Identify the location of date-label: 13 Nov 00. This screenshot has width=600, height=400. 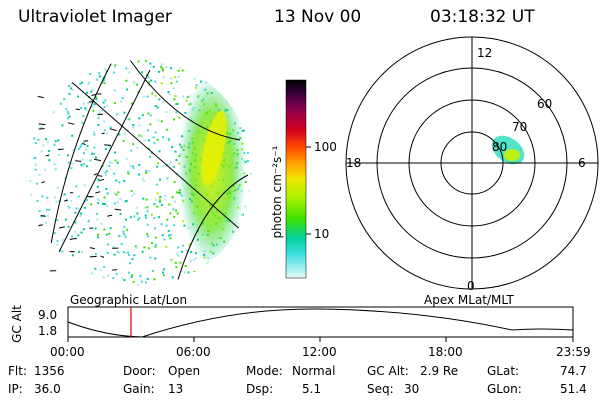
(318, 17).